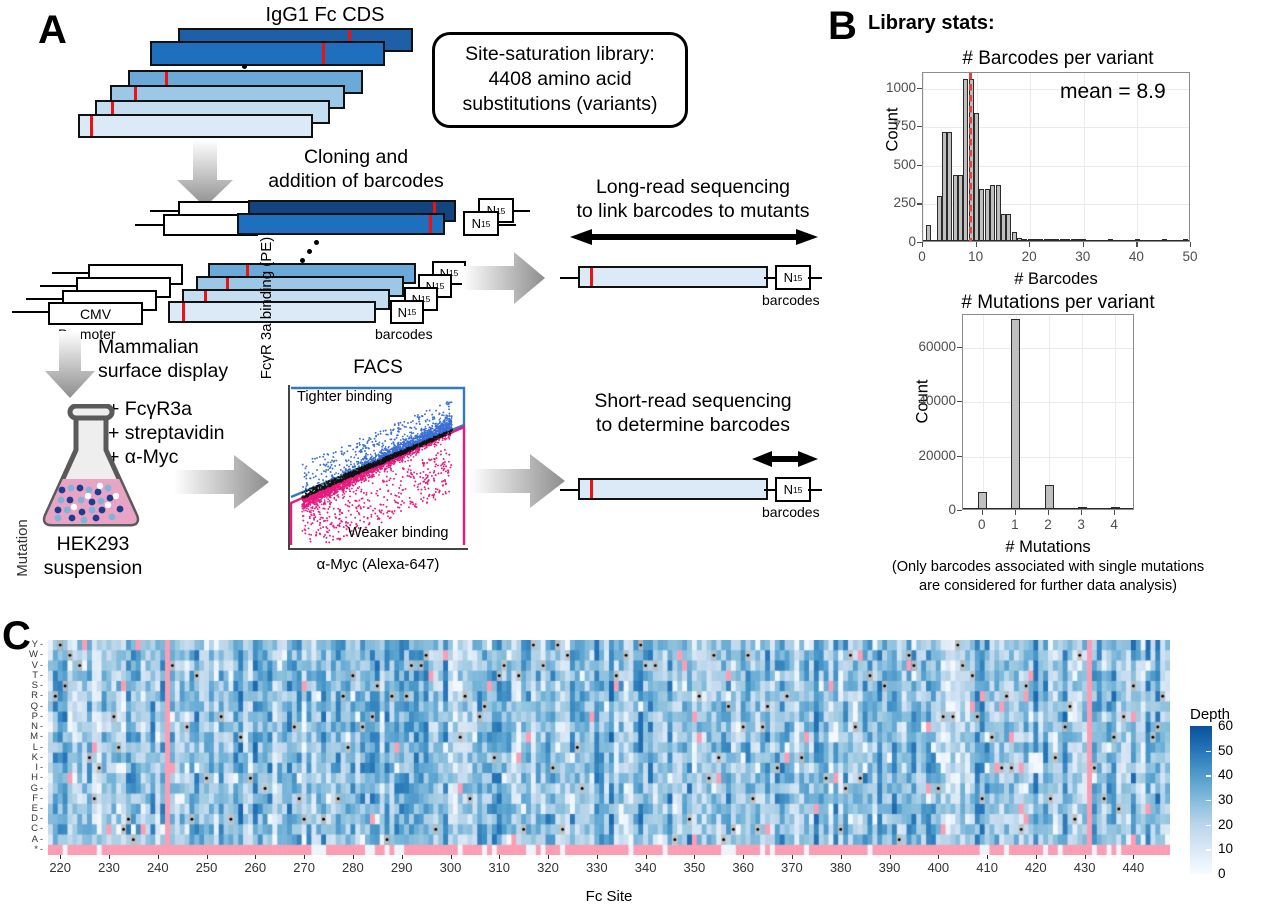 The height and width of the screenshot is (908, 1268). Describe the element at coordinates (517, 481) in the screenshot. I see `shortread-arrow-icon` at that location.